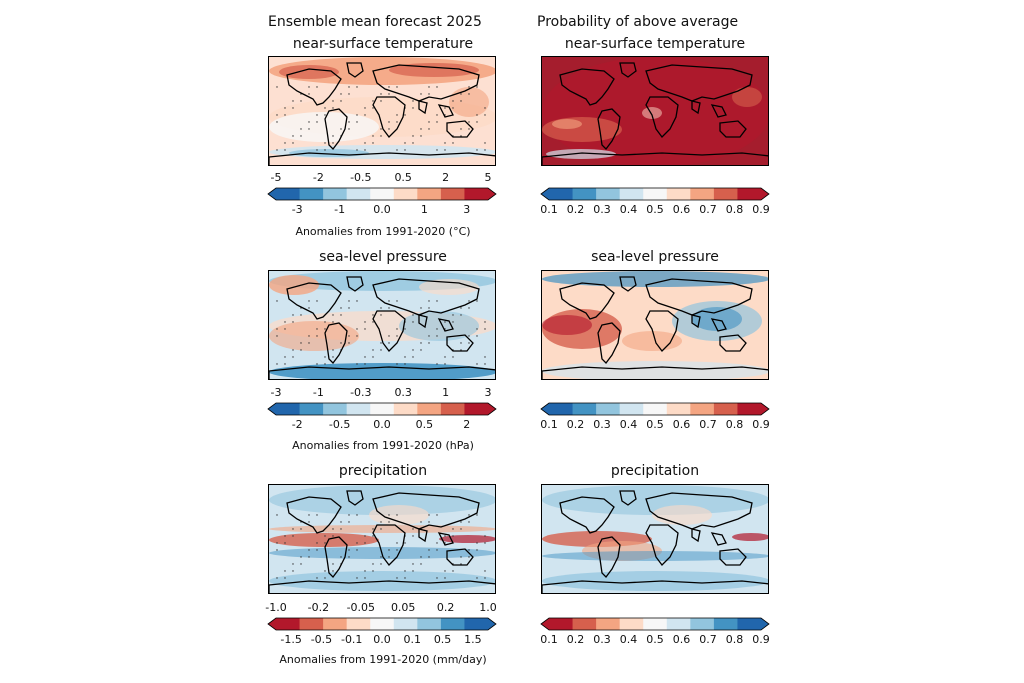 This screenshot has height=683, width=1024. I want to click on significance-stippling, so click(381, 118).